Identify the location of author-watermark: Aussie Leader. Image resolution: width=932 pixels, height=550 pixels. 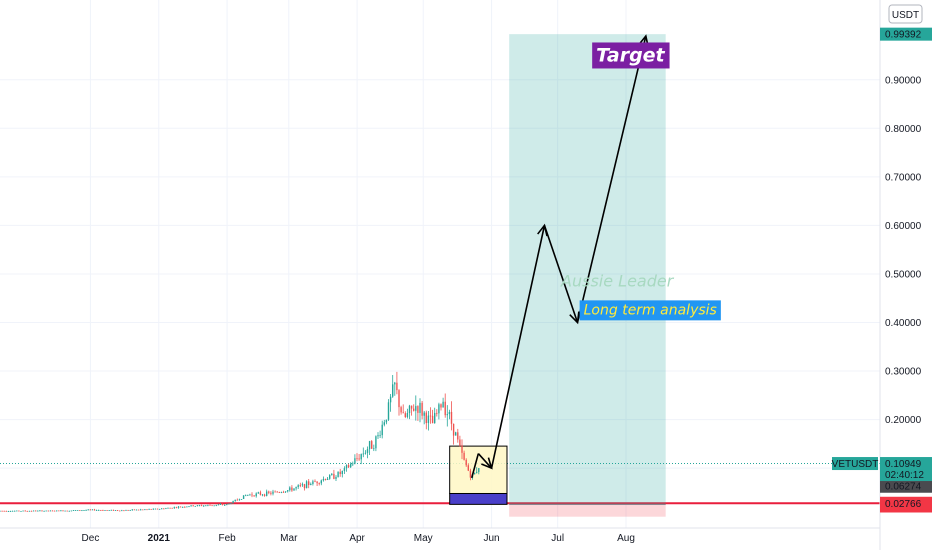
(617, 281).